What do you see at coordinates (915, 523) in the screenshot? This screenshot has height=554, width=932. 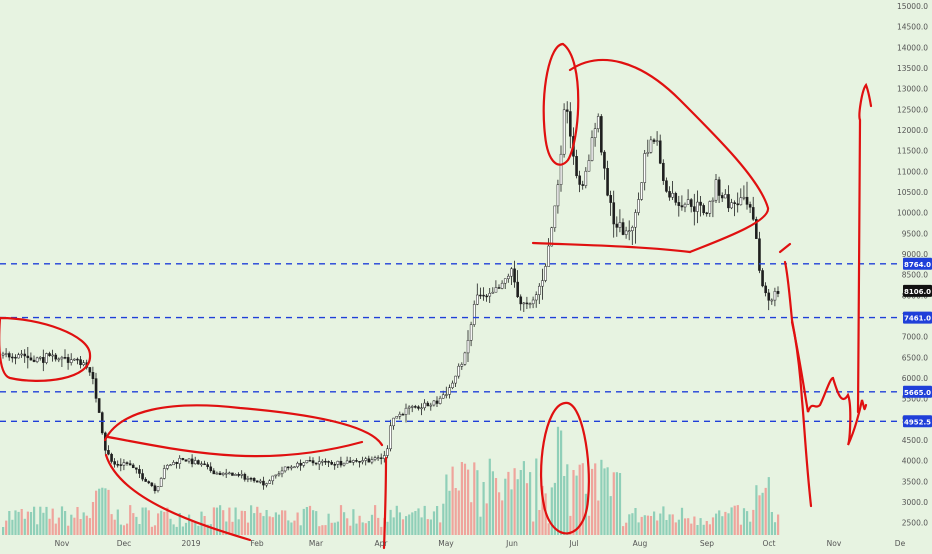 I see `price-tick-label: 2500.0` at bounding box center [915, 523].